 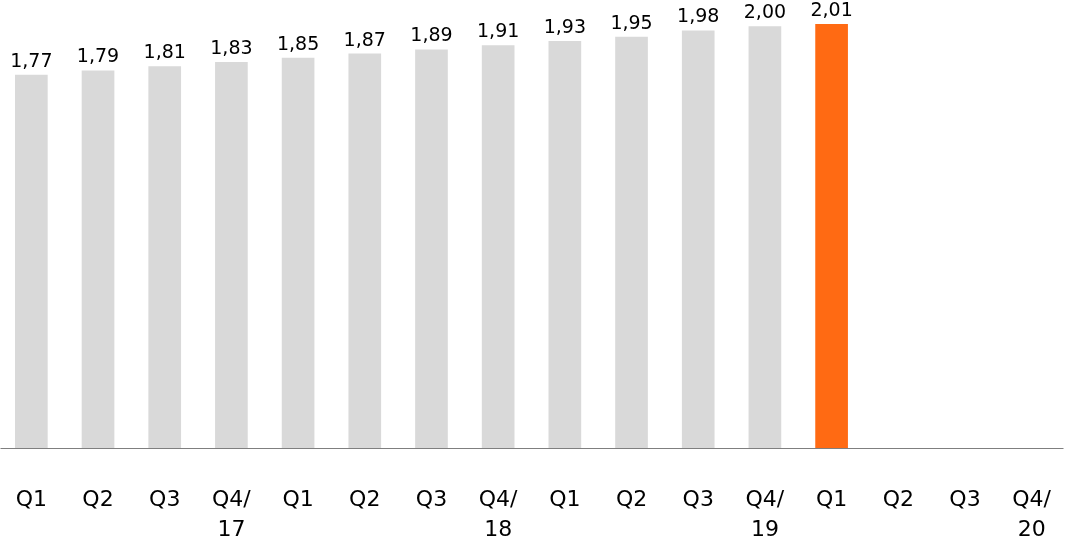 I want to click on data-label: 1,83, so click(x=231, y=47).